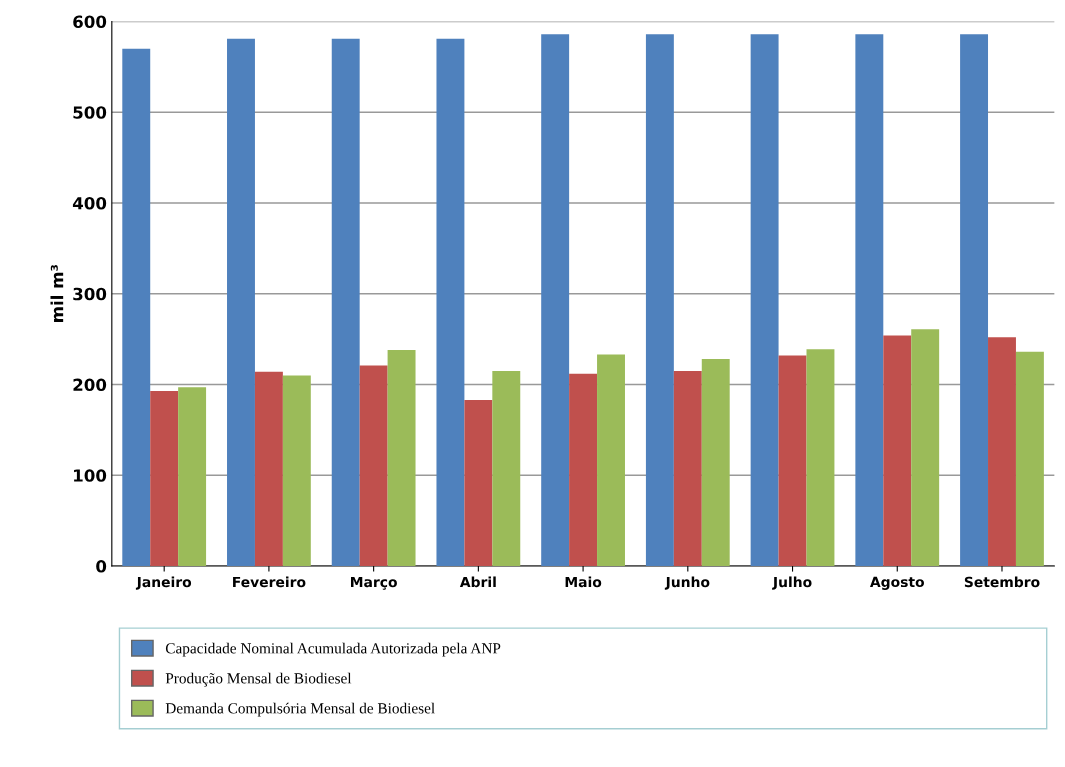  What do you see at coordinates (57, 294) in the screenshot?
I see `y-axis-title: mil m³` at bounding box center [57, 294].